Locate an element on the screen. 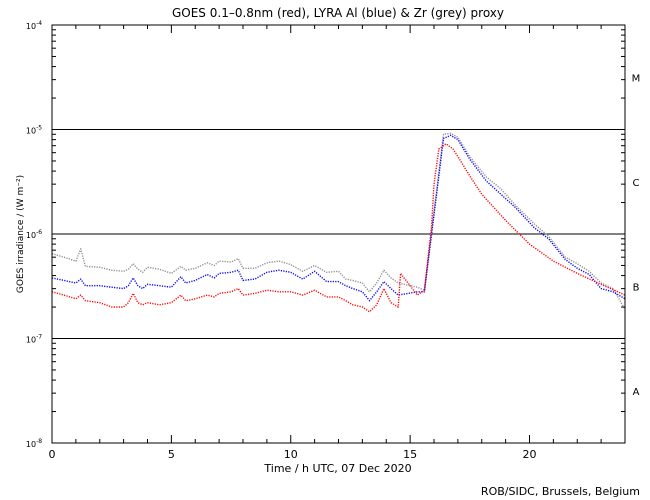 This screenshot has height=500, width=650. y-tick-label: 10⁻⁷ is located at coordinates (34, 339).